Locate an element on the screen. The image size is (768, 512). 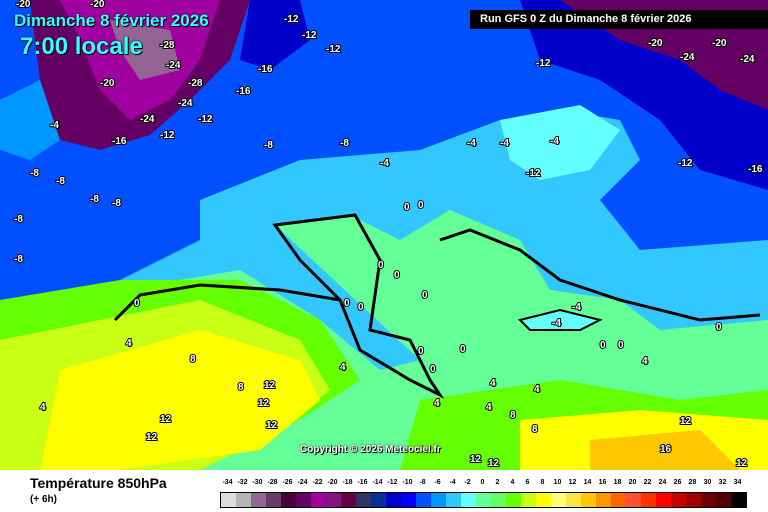
legend-tick: 12 is located at coordinates (572, 482).